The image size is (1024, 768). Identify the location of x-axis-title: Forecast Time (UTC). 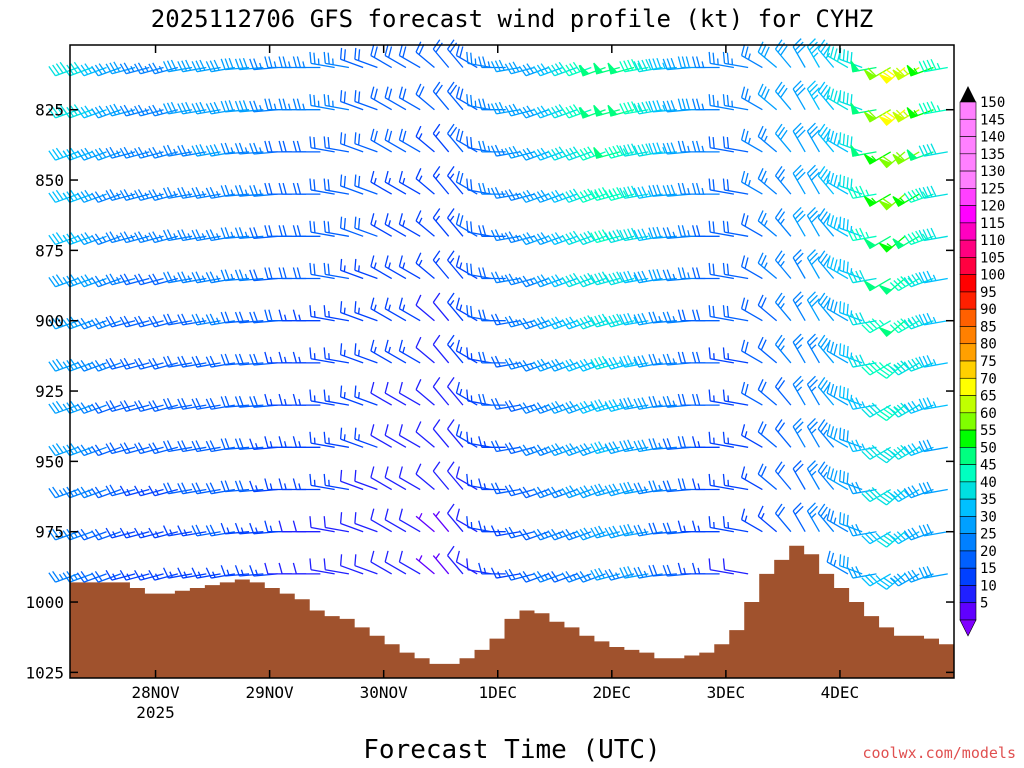
(511, 750).